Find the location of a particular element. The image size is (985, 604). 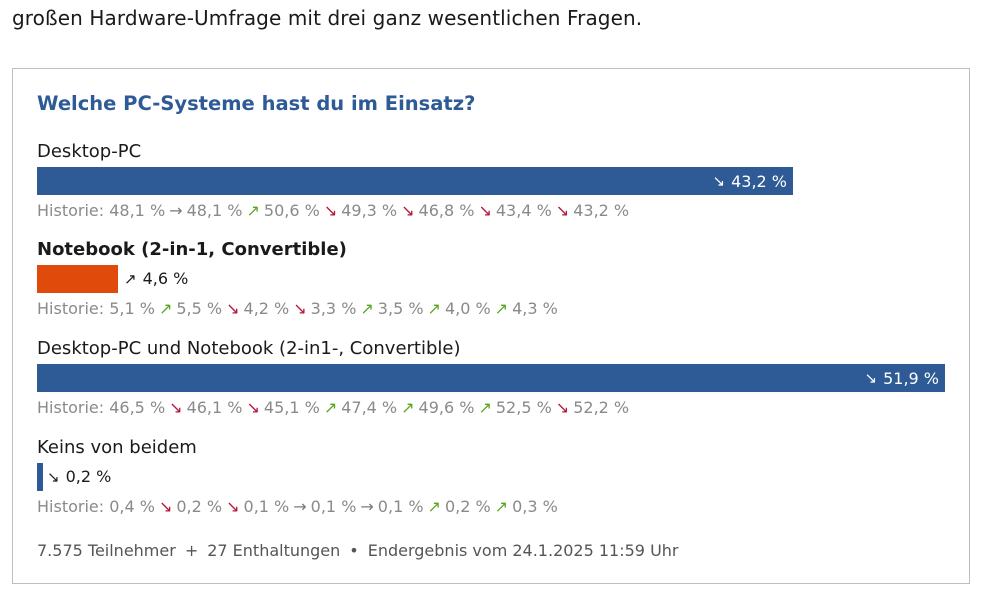

history-value: 43,4 % is located at coordinates (523, 210).